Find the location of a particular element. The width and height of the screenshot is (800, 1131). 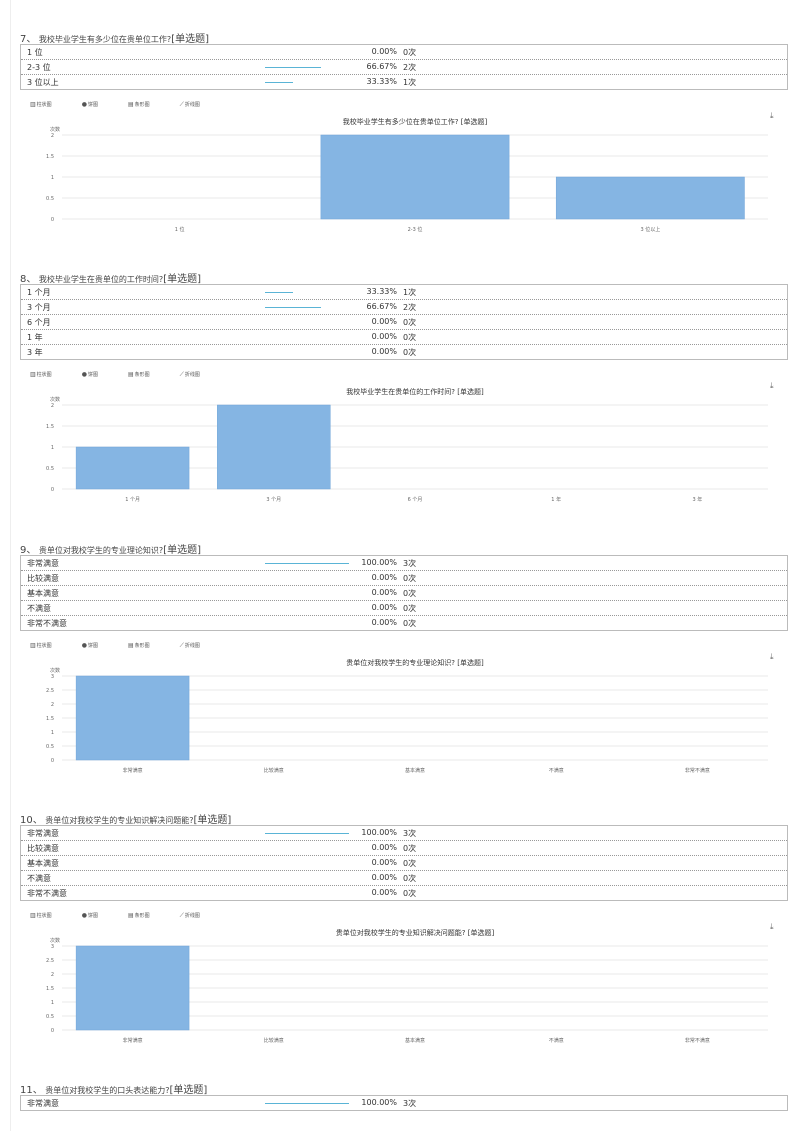

option-percent: 100.00% is located at coordinates (379, 1102).